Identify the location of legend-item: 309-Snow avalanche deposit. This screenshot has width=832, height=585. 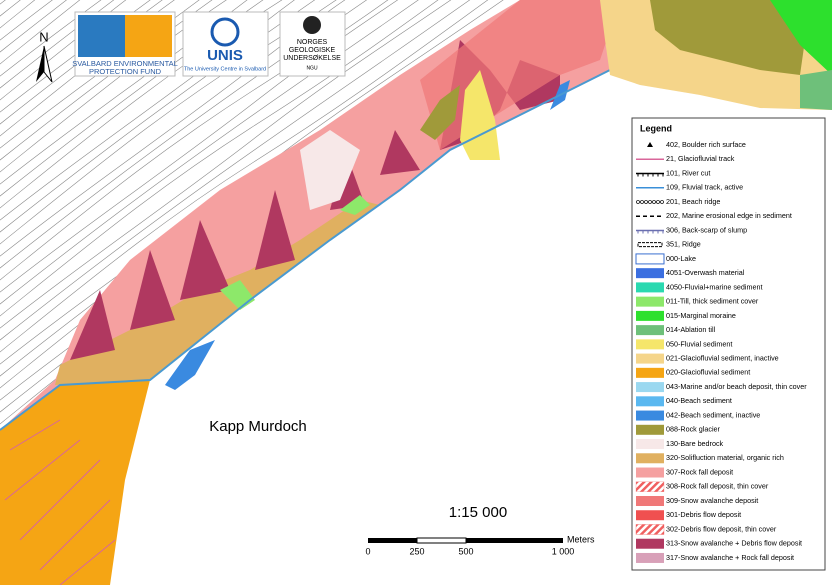
(697, 501).